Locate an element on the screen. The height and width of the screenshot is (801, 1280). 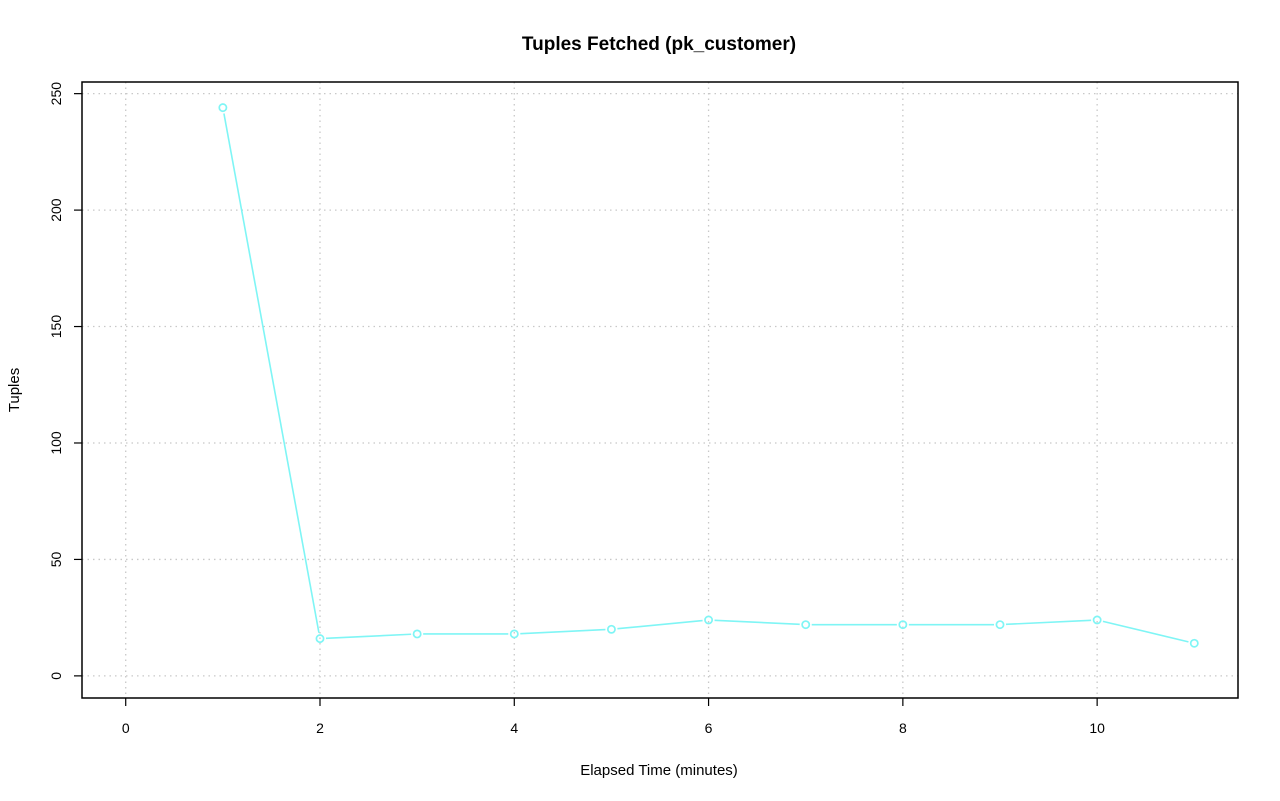
x-tick-label: 0 is located at coordinates (126, 728).